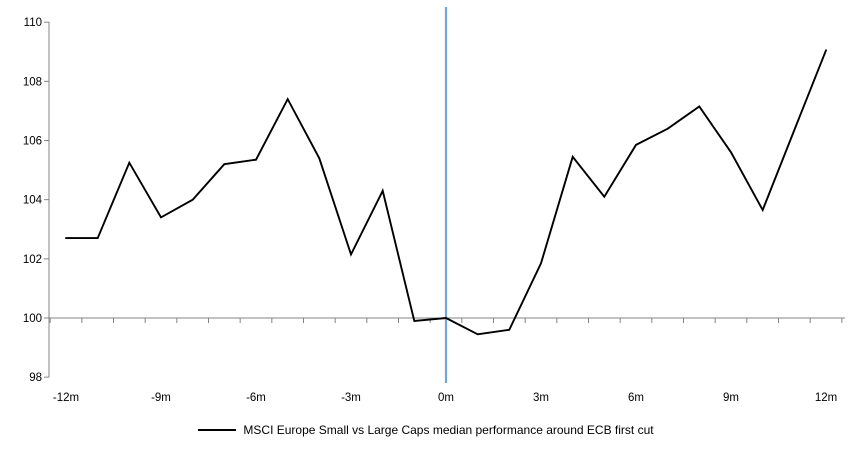 Image resolution: width=852 pixels, height=450 pixels. I want to click on x-tick-label: -9m, so click(161, 398).